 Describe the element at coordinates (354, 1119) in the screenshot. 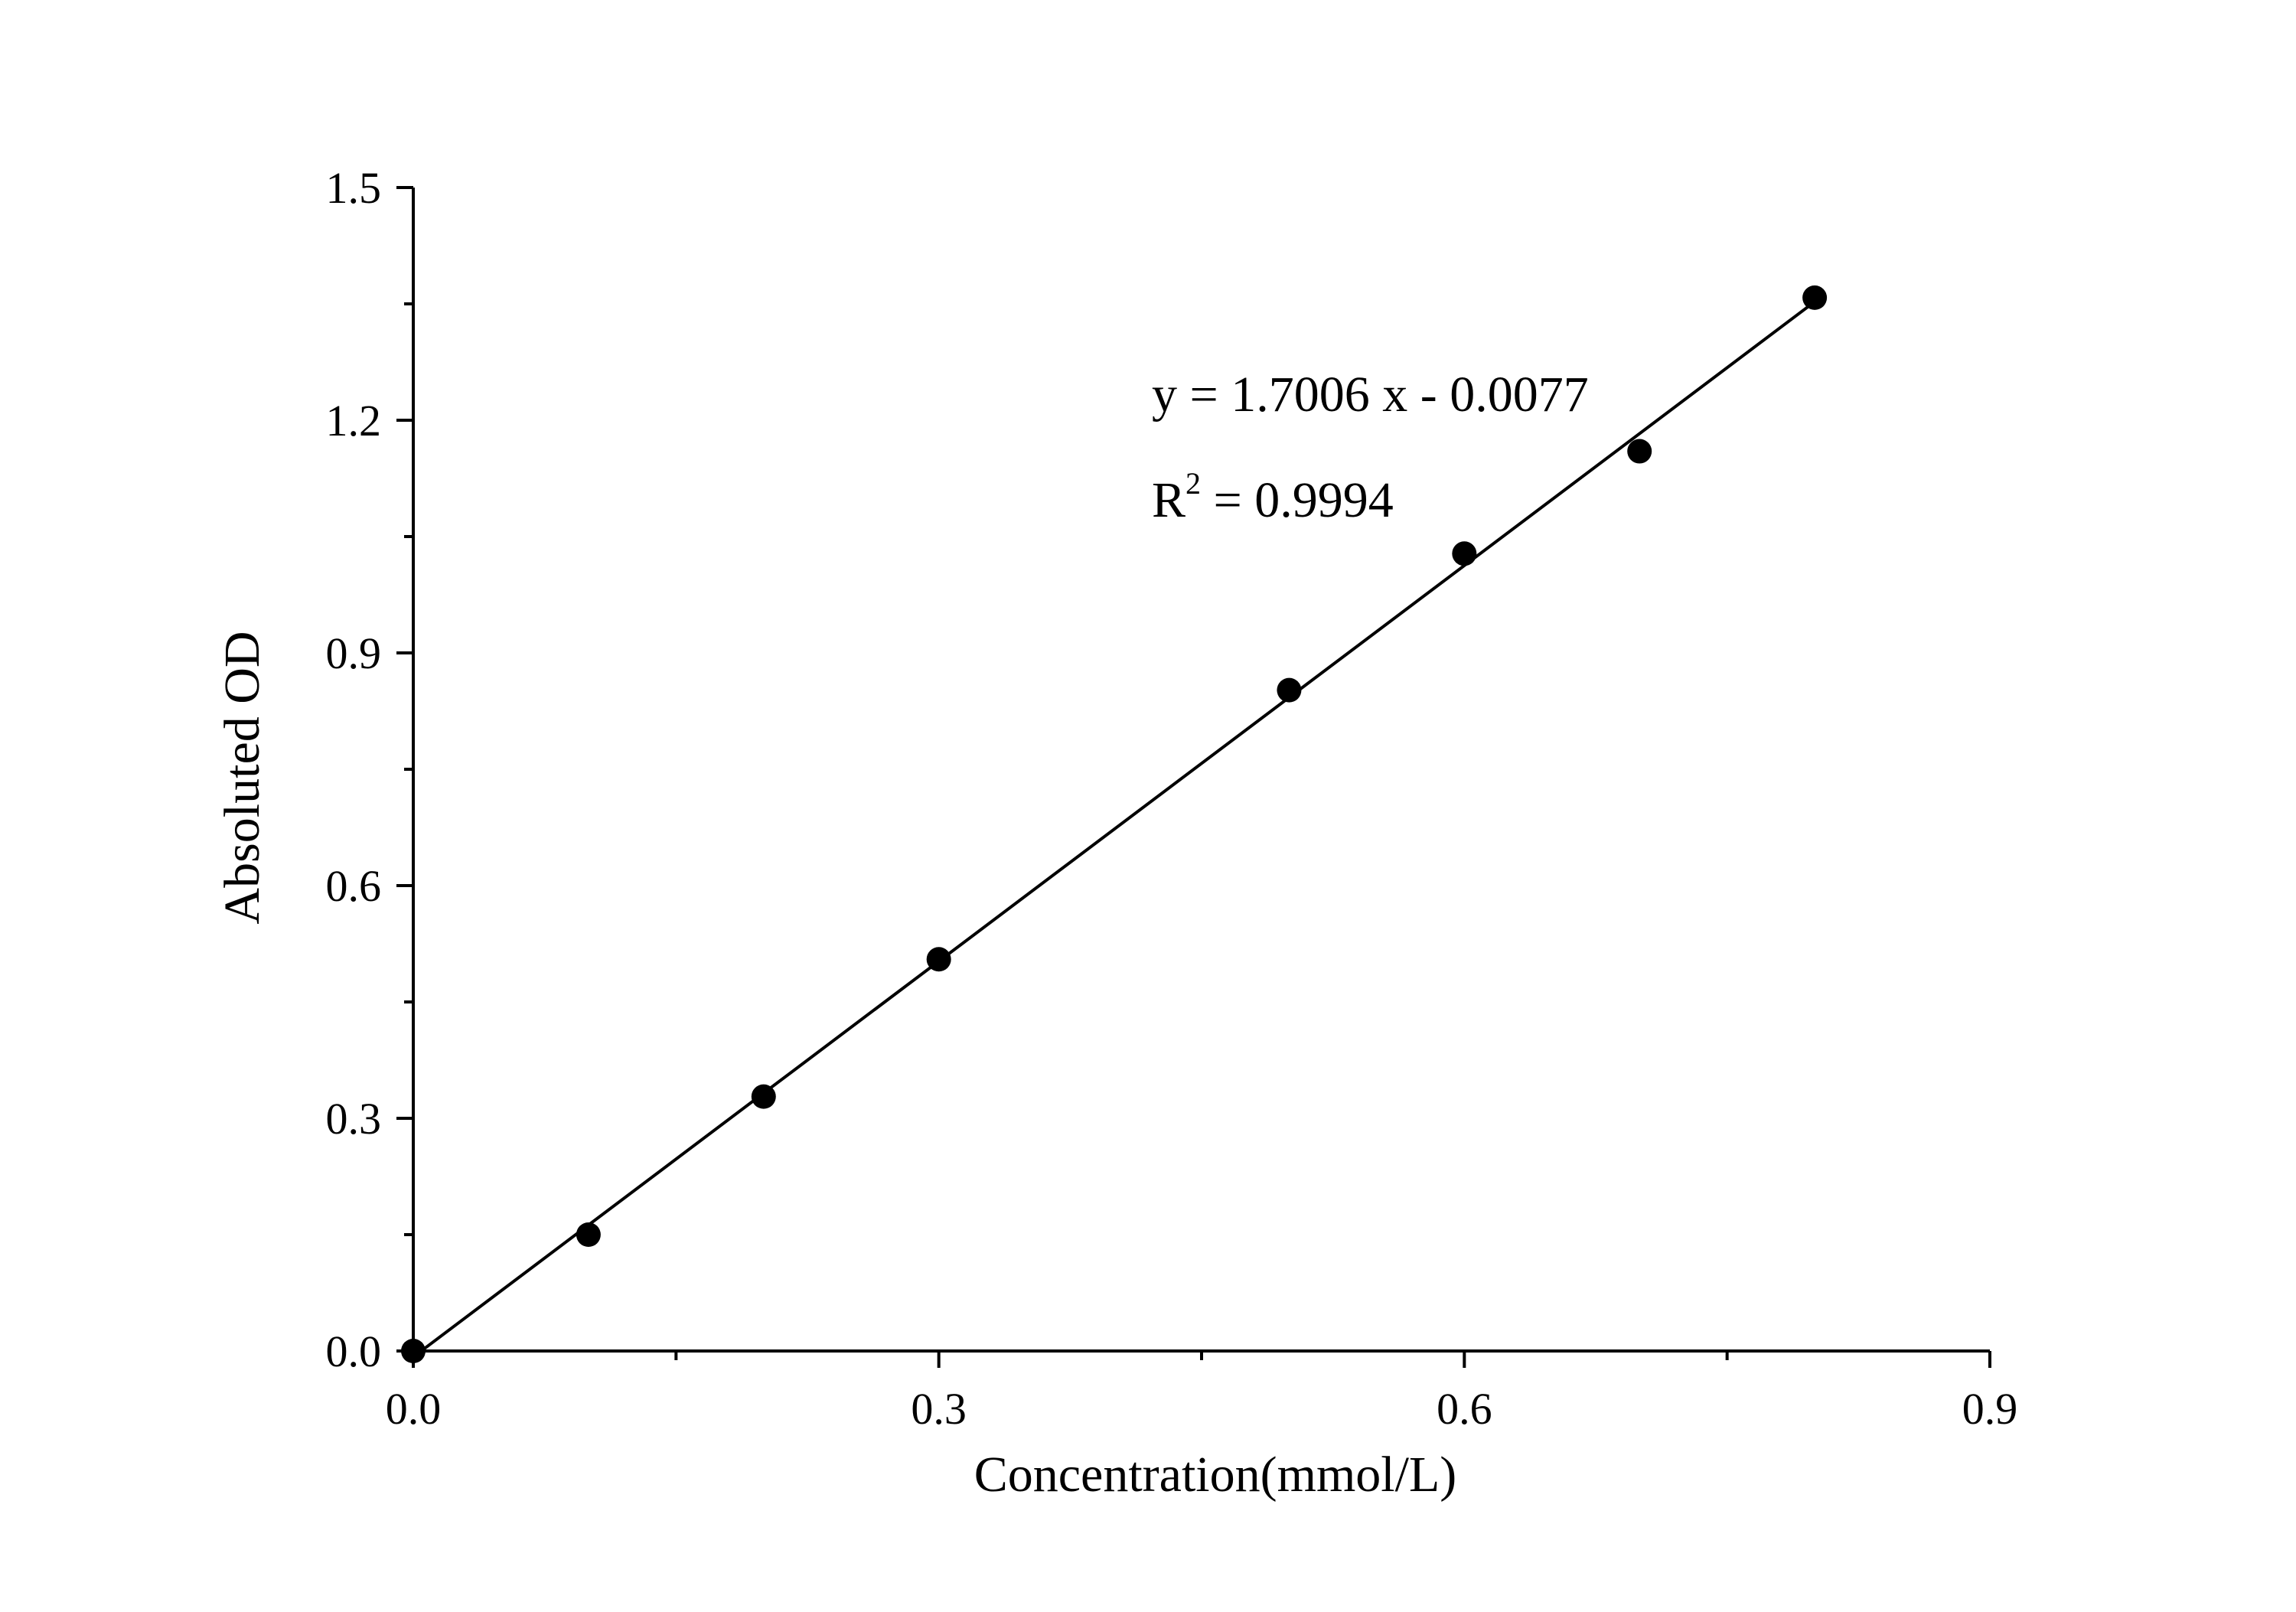

I see `y-tick-label: 0.3` at that location.